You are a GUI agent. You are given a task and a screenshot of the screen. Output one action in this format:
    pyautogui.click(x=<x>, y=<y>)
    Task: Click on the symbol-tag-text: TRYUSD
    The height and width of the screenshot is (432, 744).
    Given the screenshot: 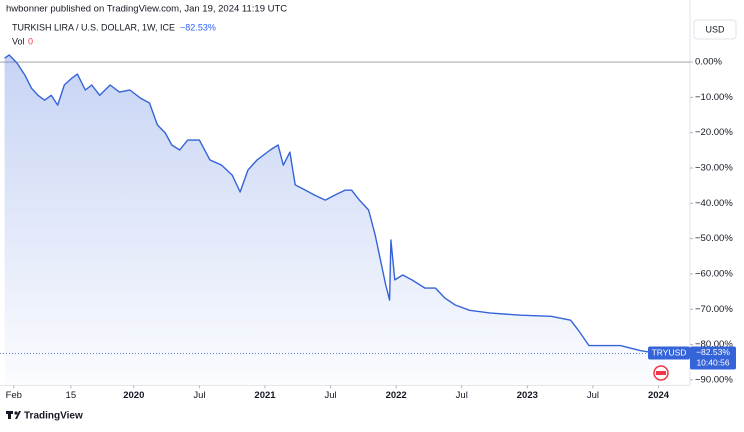 What is the action you would take?
    pyautogui.click(x=669, y=353)
    